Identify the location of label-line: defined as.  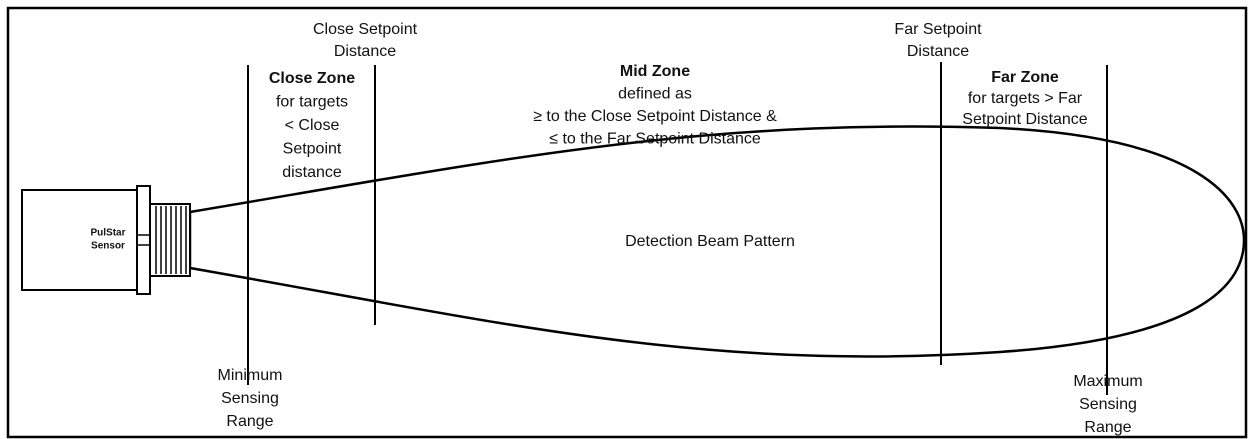
(655, 94).